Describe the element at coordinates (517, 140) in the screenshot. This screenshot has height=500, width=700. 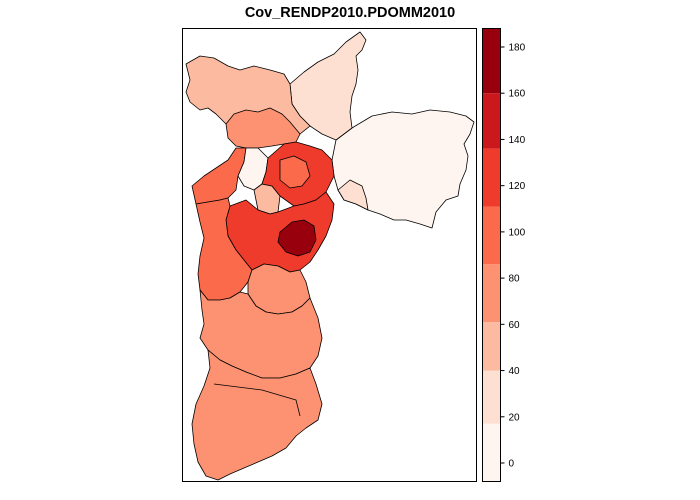
I see `legend-tick-label: 140` at that location.